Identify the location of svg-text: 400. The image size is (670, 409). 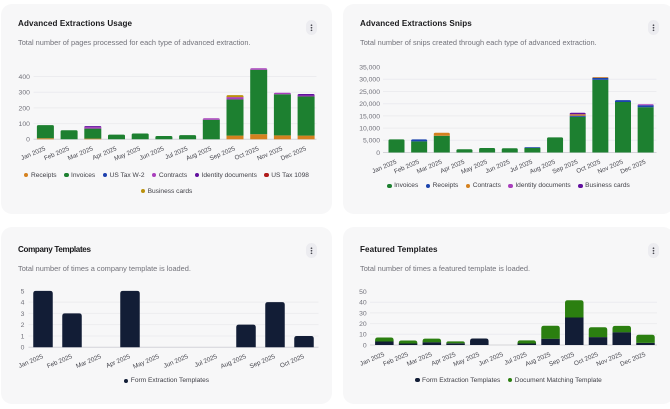
(25, 77).